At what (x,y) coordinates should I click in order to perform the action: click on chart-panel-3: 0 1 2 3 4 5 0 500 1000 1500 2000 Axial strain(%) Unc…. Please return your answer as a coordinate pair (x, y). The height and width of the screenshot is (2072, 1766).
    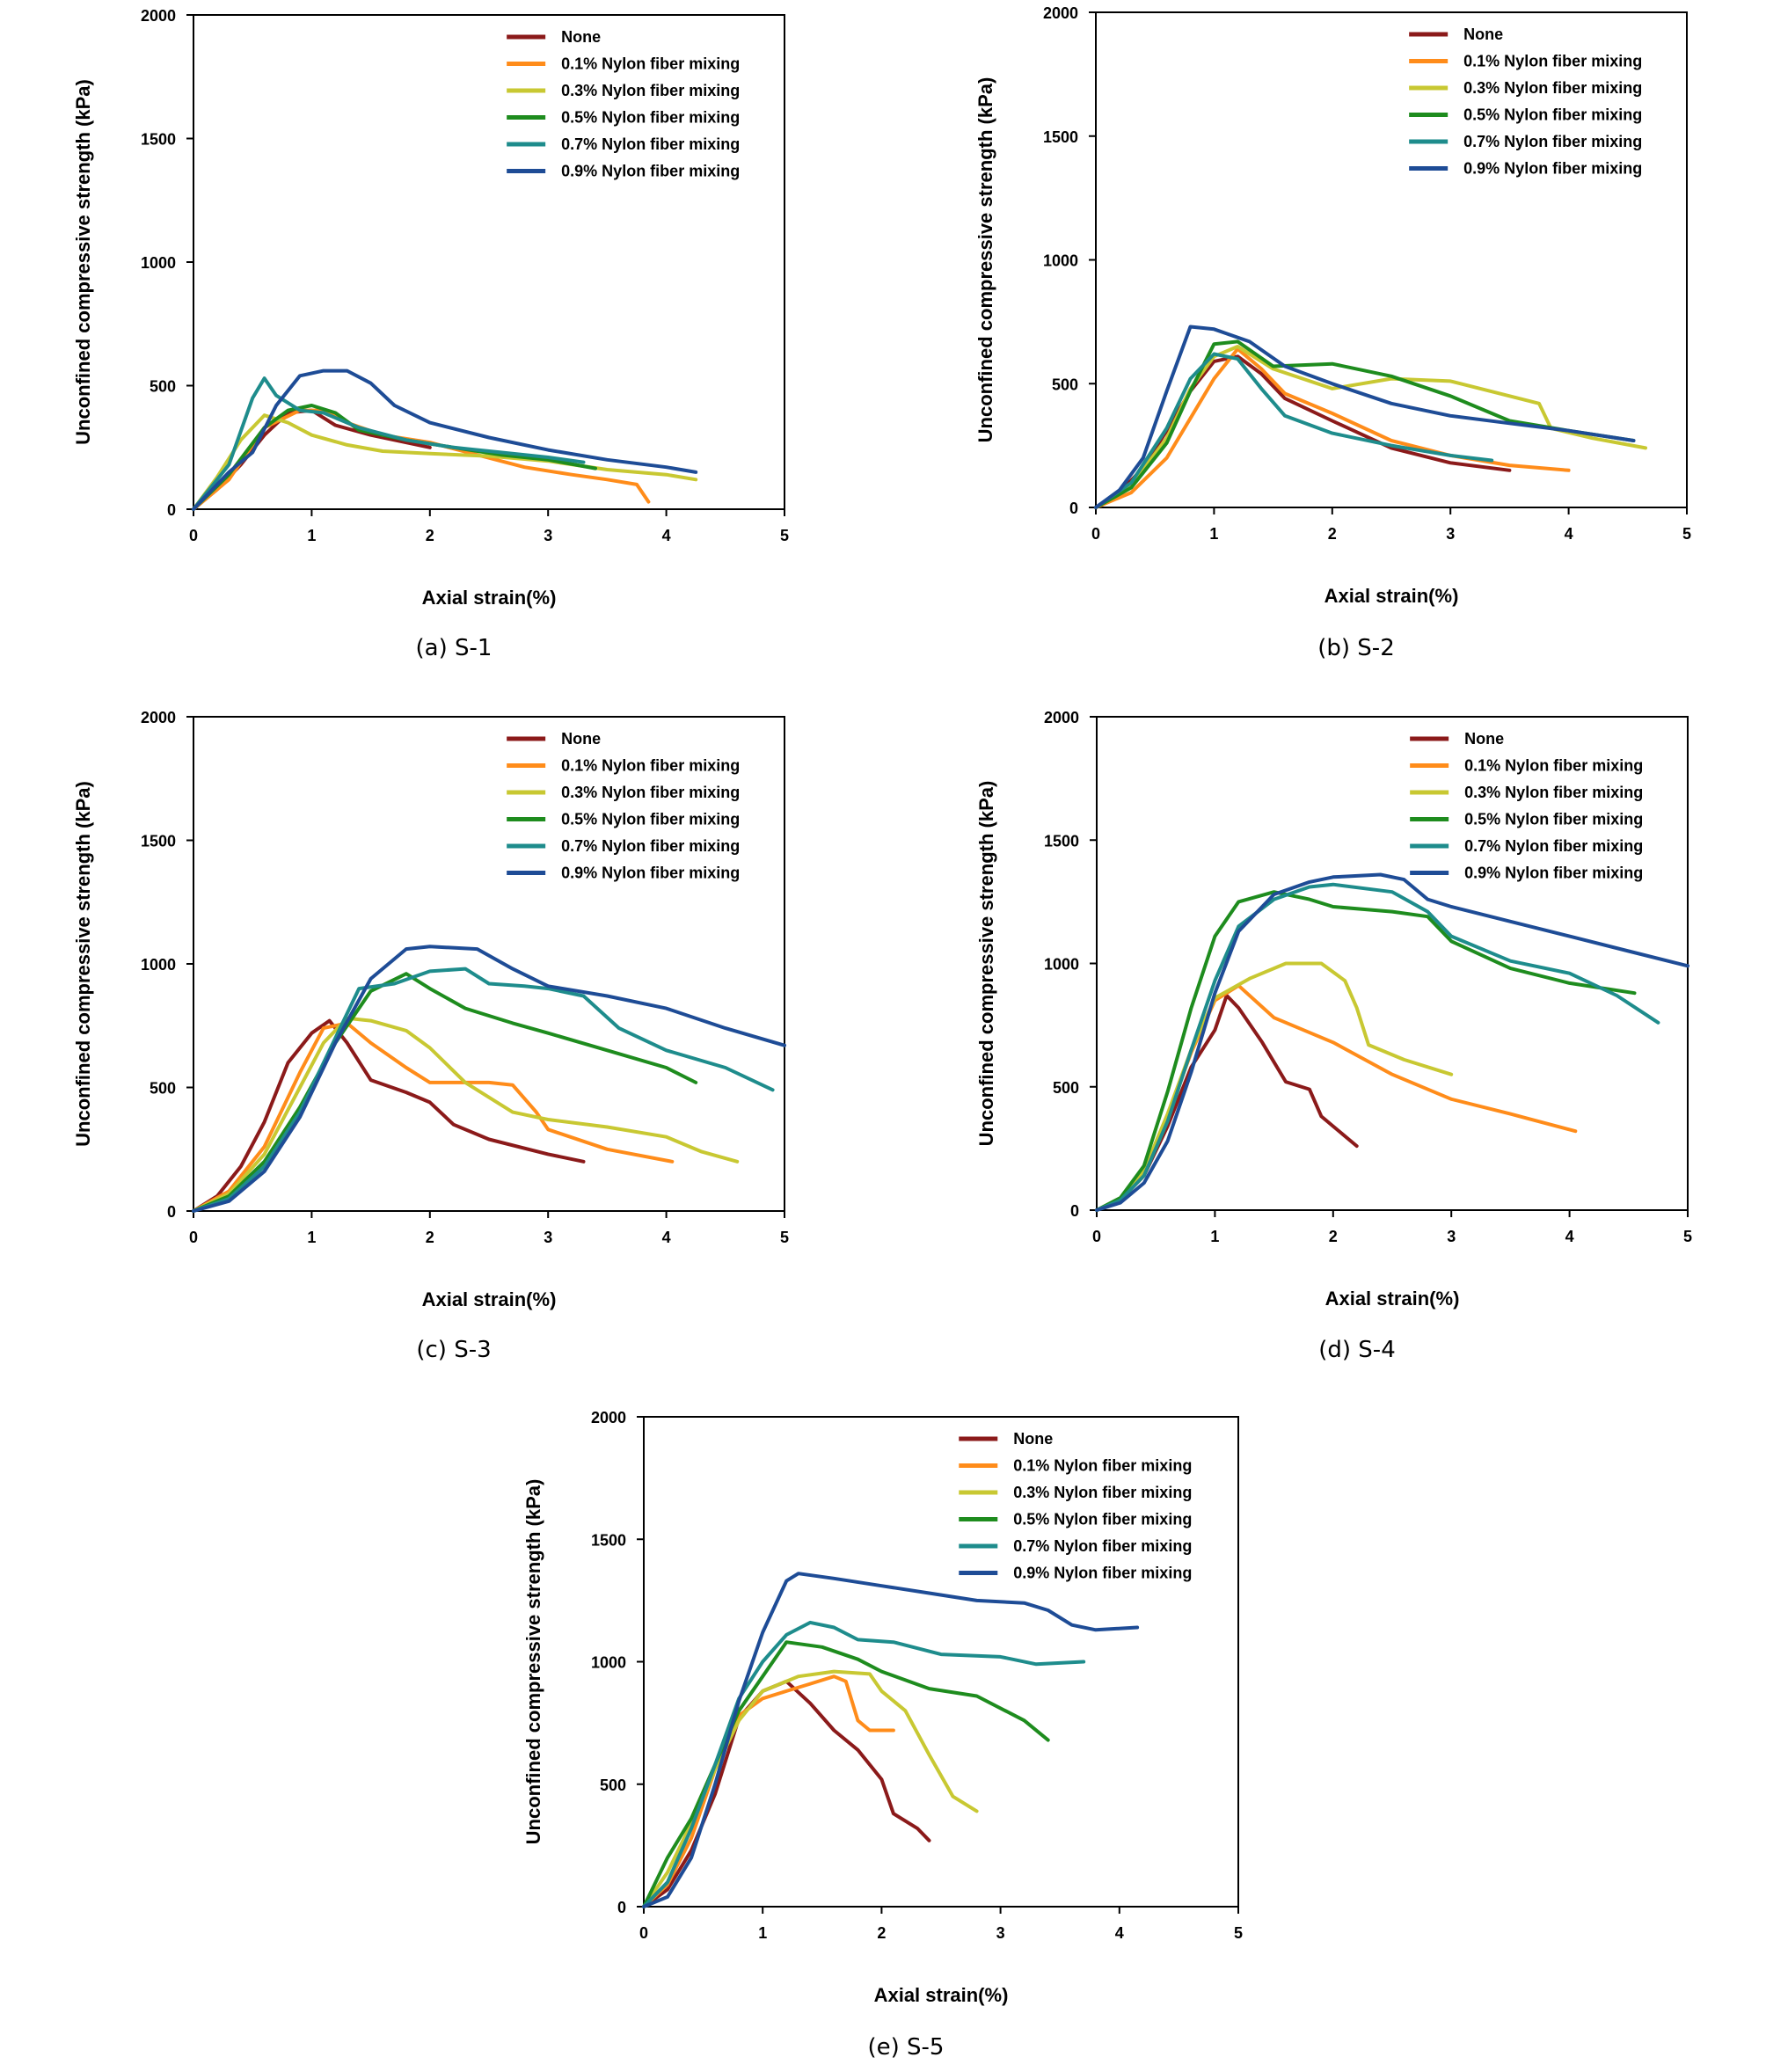
    Looking at the image, I should click on (430, 1036).